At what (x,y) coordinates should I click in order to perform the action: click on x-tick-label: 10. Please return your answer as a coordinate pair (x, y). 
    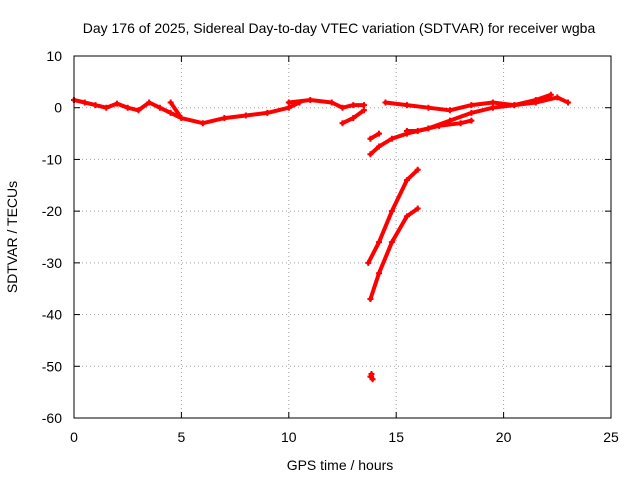
    Looking at the image, I should click on (289, 437).